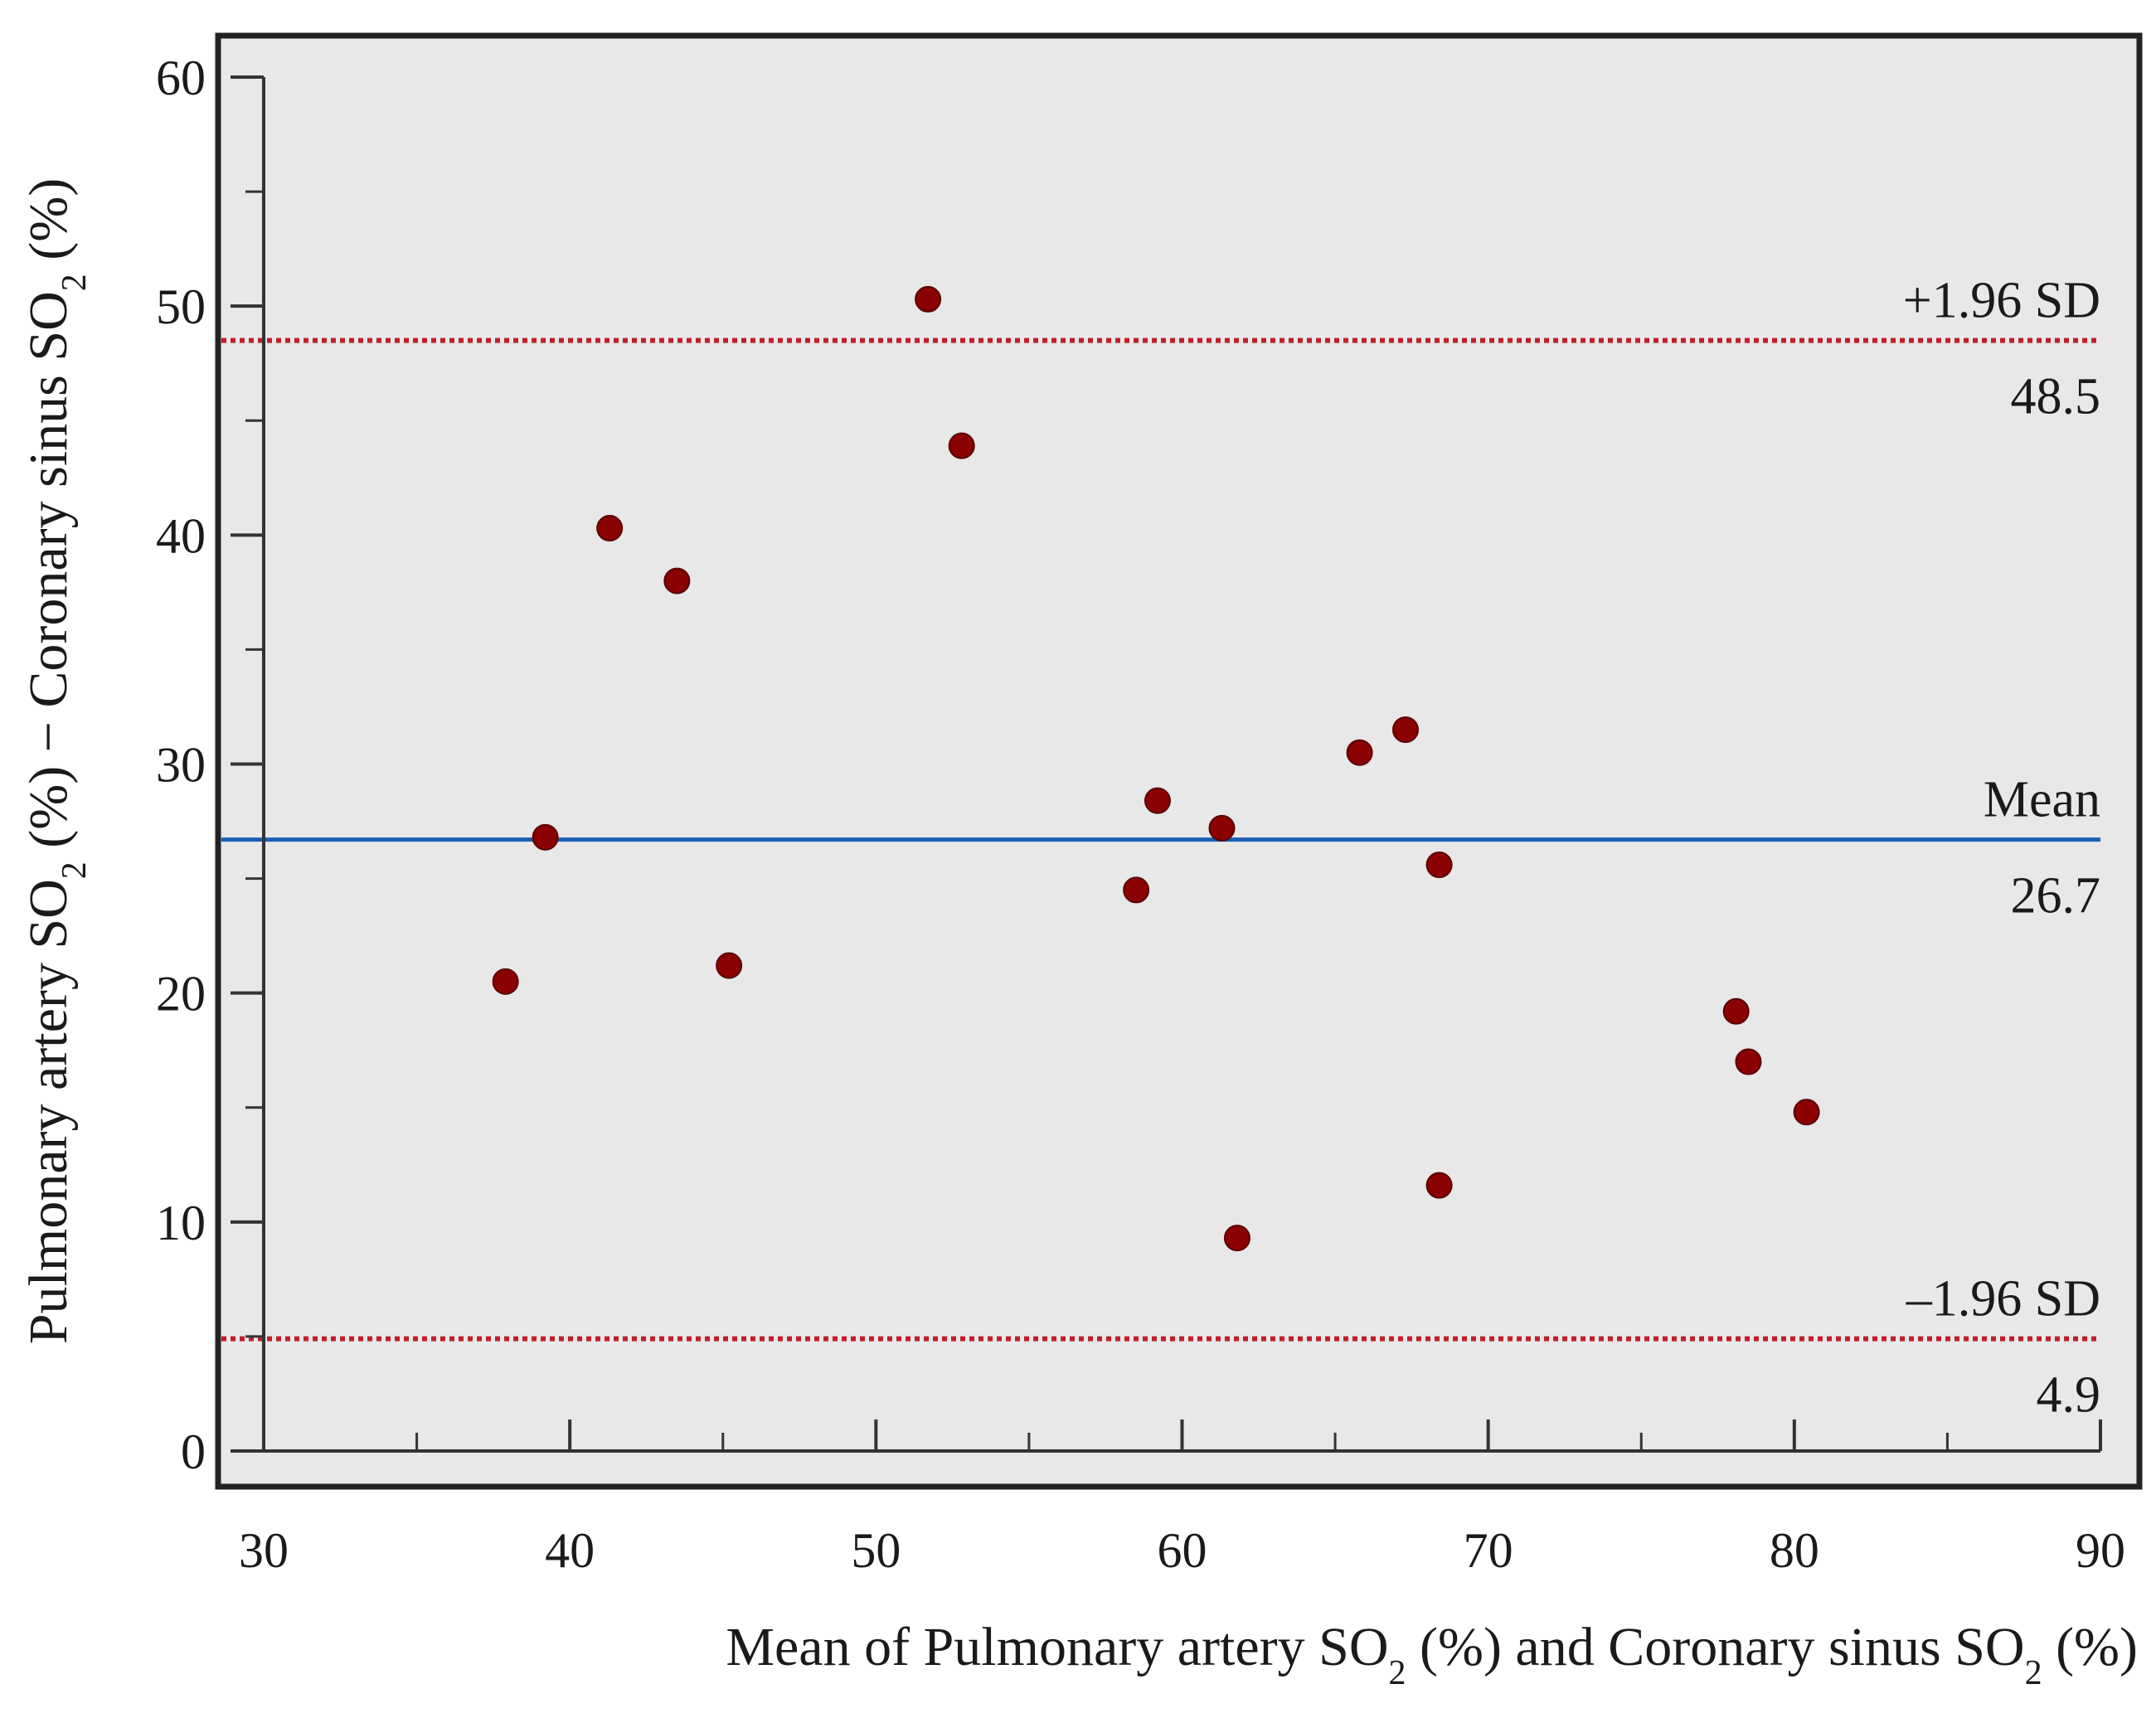  I want to click on x-tick-label: 60, so click(1182, 1551).